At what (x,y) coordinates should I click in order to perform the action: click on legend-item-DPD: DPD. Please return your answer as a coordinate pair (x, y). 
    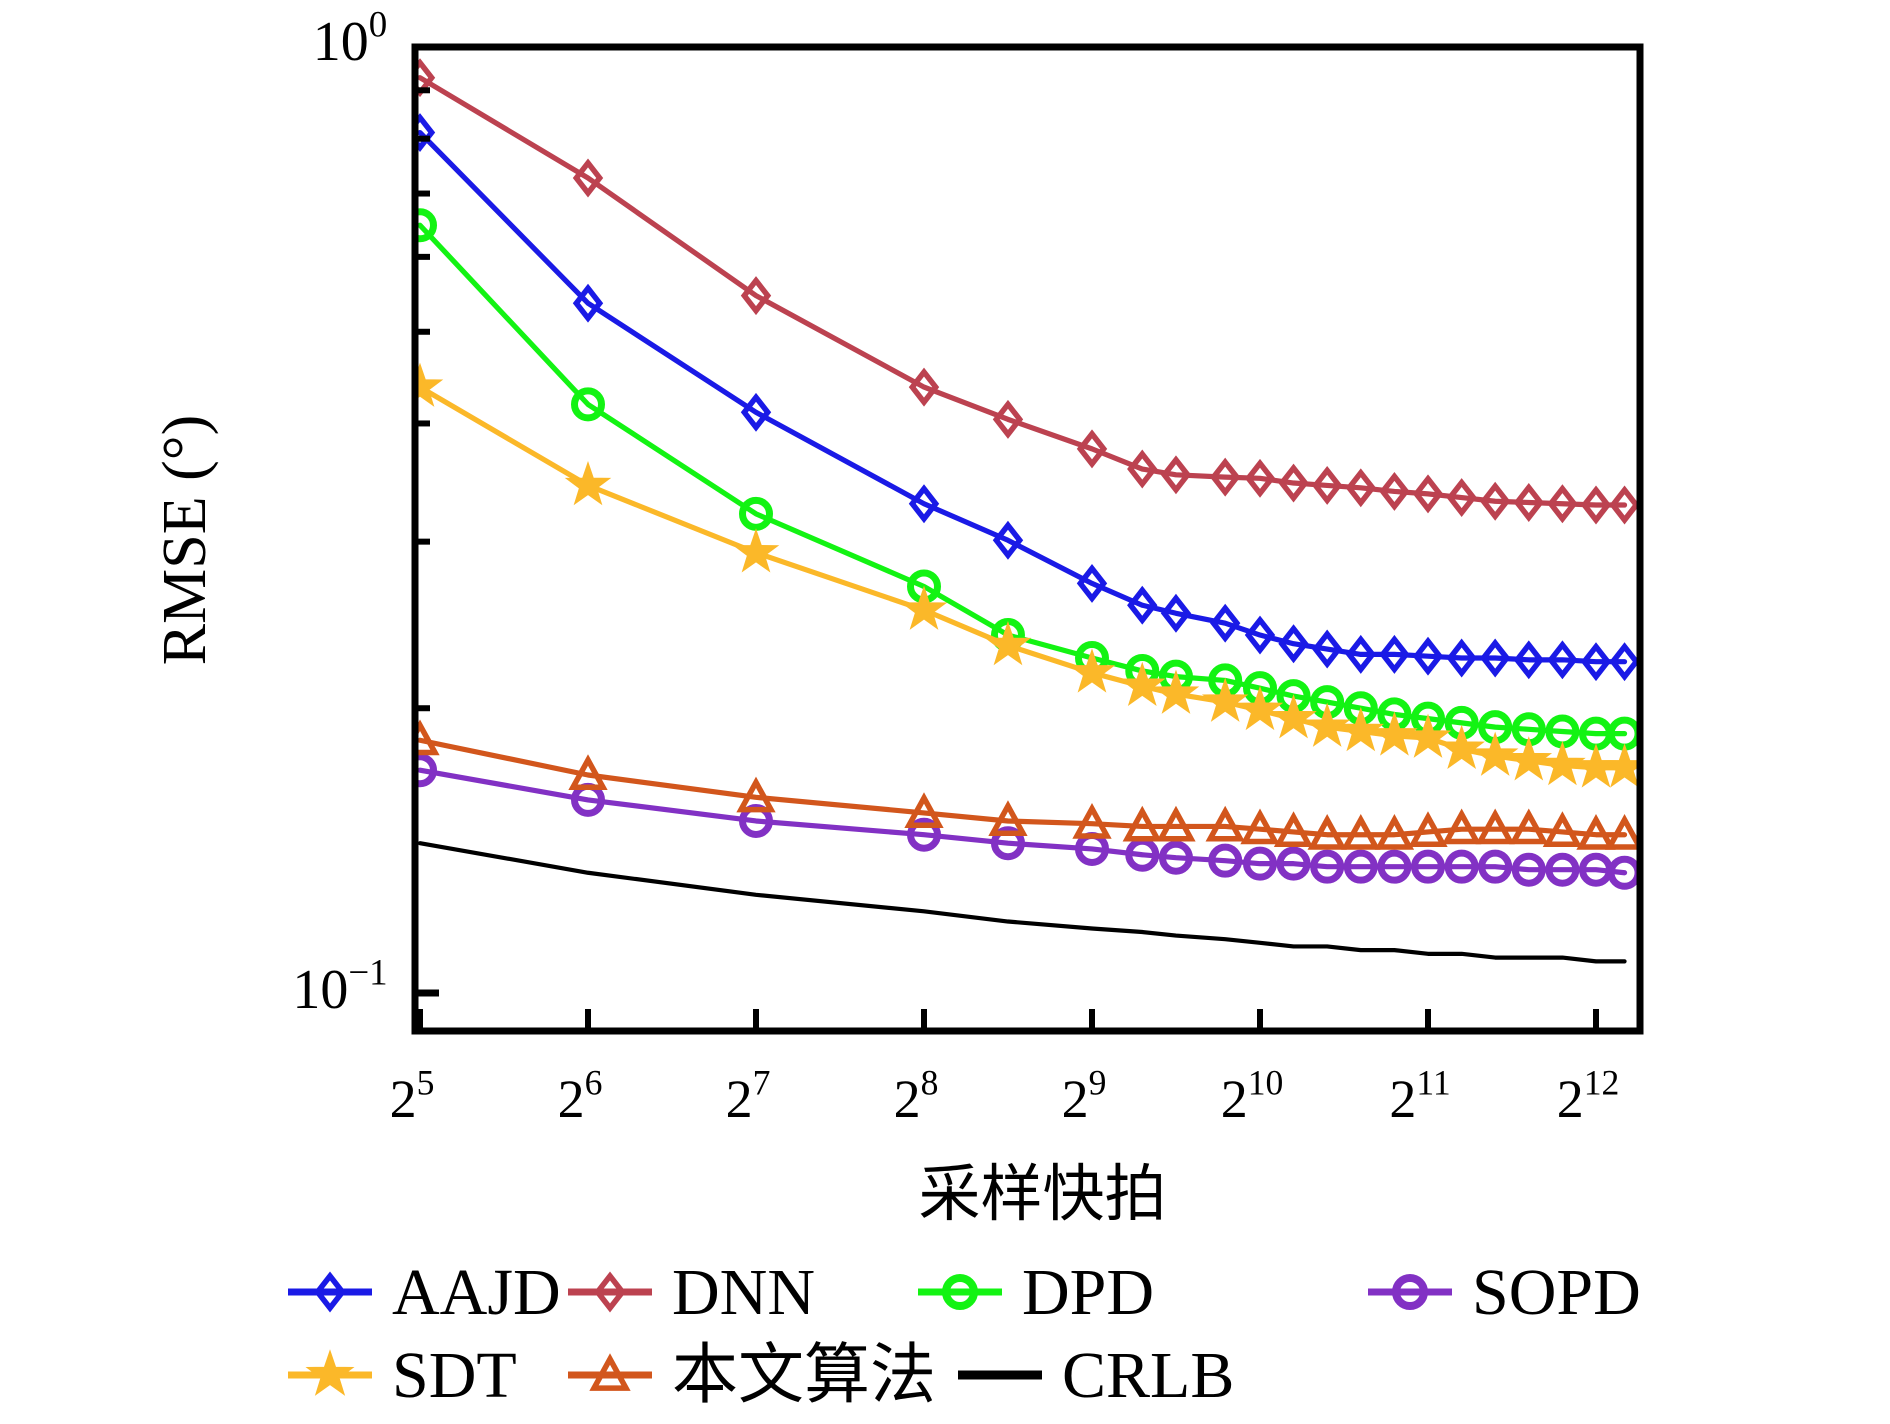
    Looking at the image, I should click on (1036, 1292).